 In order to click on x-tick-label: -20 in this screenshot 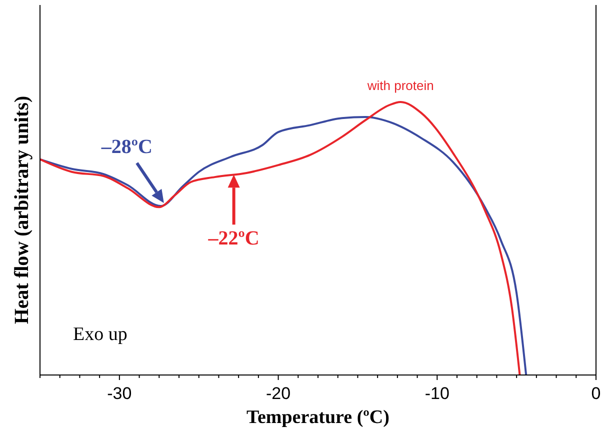, I will do `click(278, 393)`.